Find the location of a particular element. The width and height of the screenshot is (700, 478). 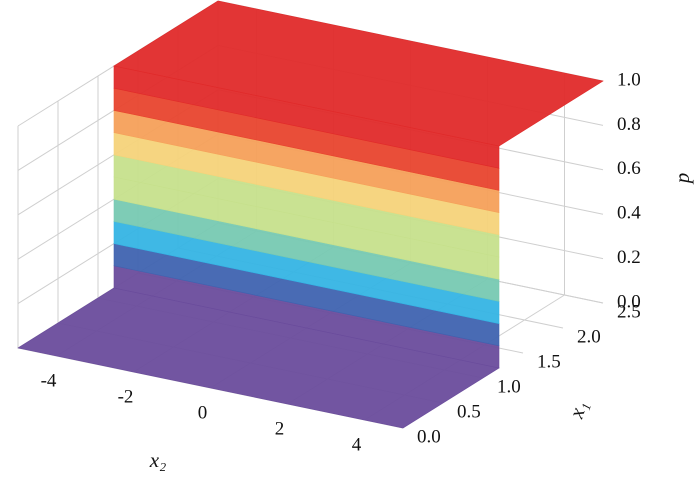

z-axis-label: p is located at coordinates (682, 179).